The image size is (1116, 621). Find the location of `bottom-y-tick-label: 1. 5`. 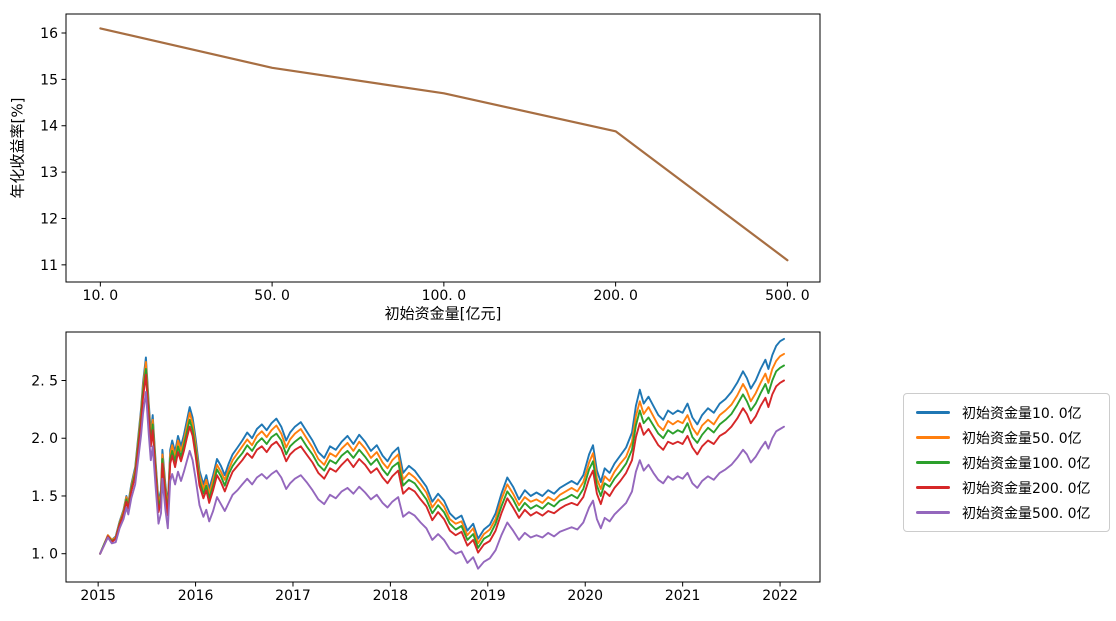

bottom-y-tick-label: 1. 5 is located at coordinates (44, 497).